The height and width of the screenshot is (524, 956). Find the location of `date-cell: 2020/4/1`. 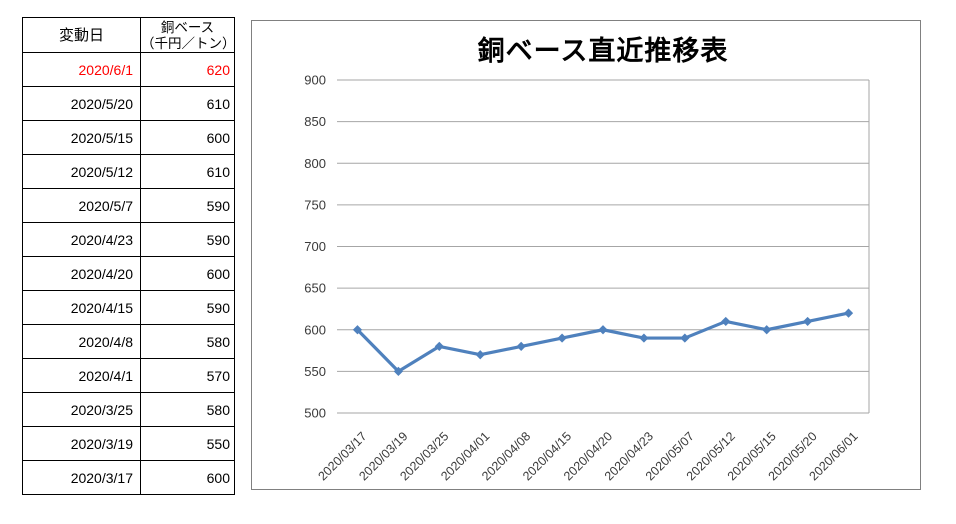

date-cell: 2020/4/1 is located at coordinates (81, 375).